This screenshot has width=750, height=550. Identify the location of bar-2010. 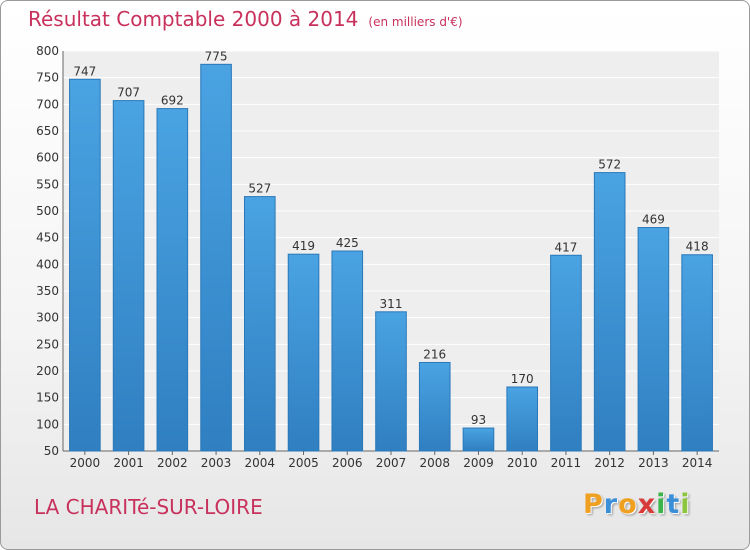
(522, 419).